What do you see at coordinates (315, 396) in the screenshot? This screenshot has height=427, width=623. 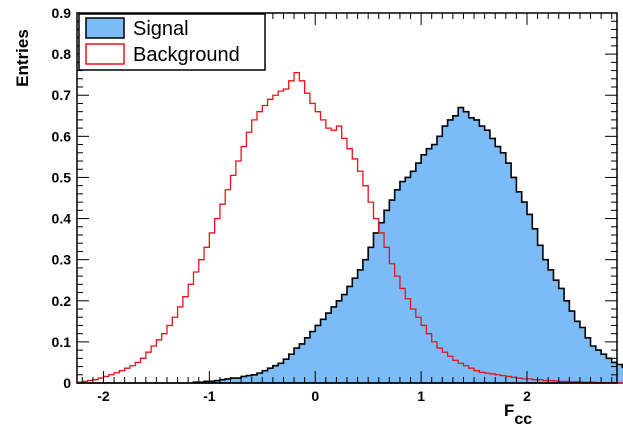 I see `x-tick-label: 0` at bounding box center [315, 396].